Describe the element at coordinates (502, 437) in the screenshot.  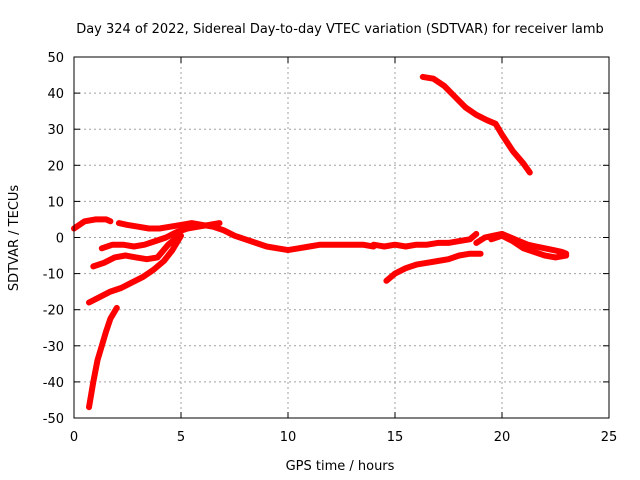
I see `x-tick-label: 20` at that location.